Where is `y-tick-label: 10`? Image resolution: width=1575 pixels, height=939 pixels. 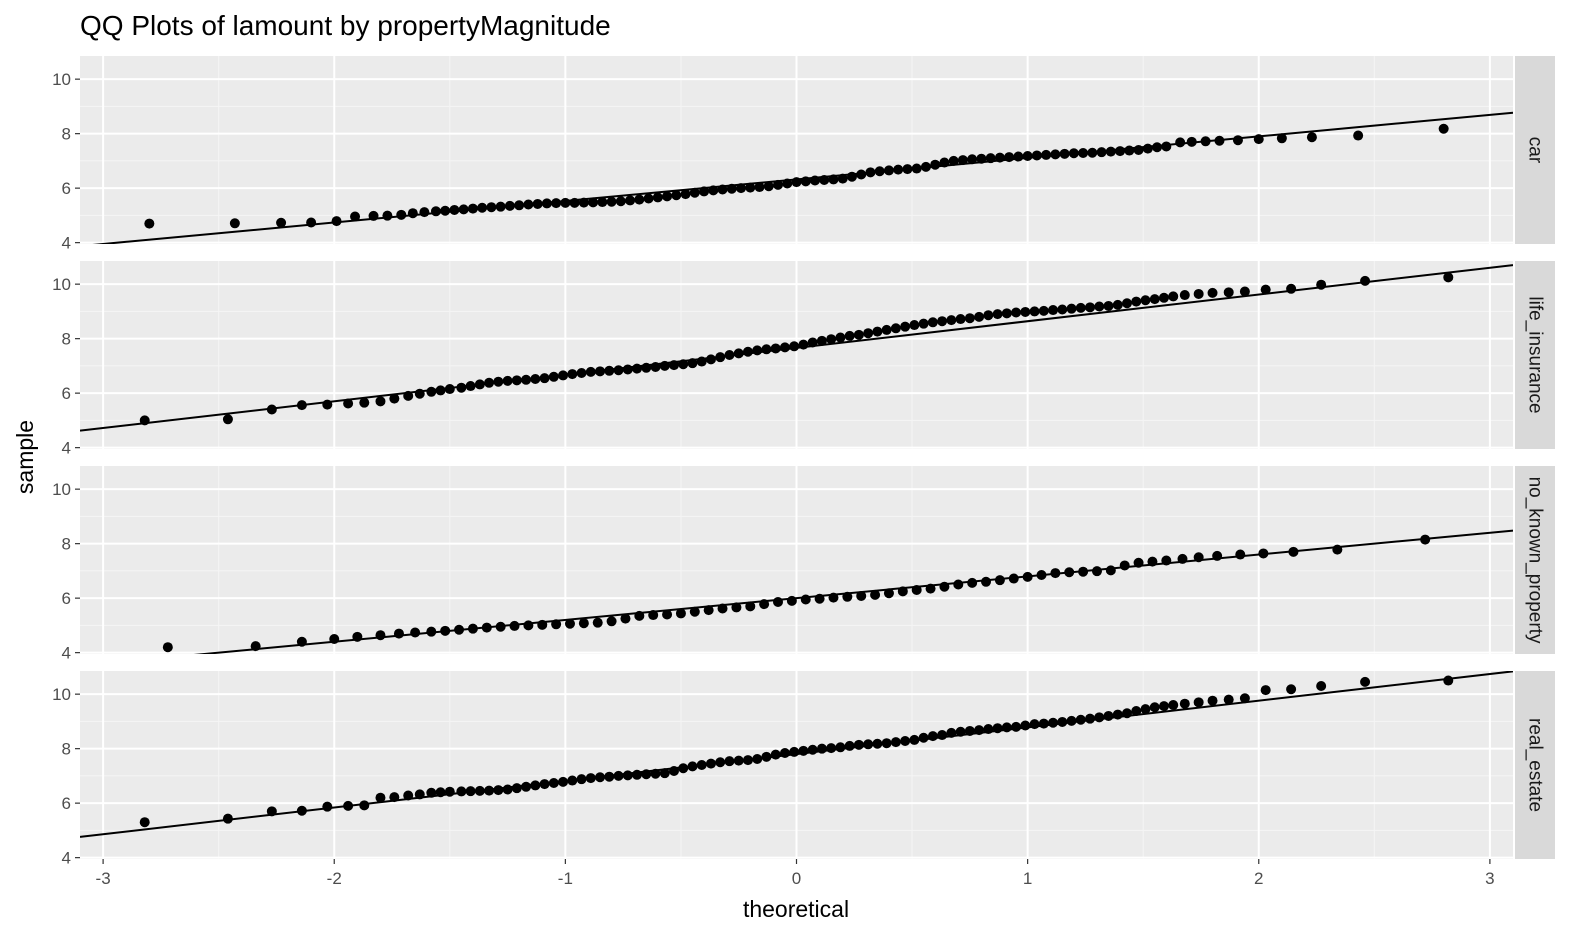 y-tick-label: 10 is located at coordinates (61, 694).